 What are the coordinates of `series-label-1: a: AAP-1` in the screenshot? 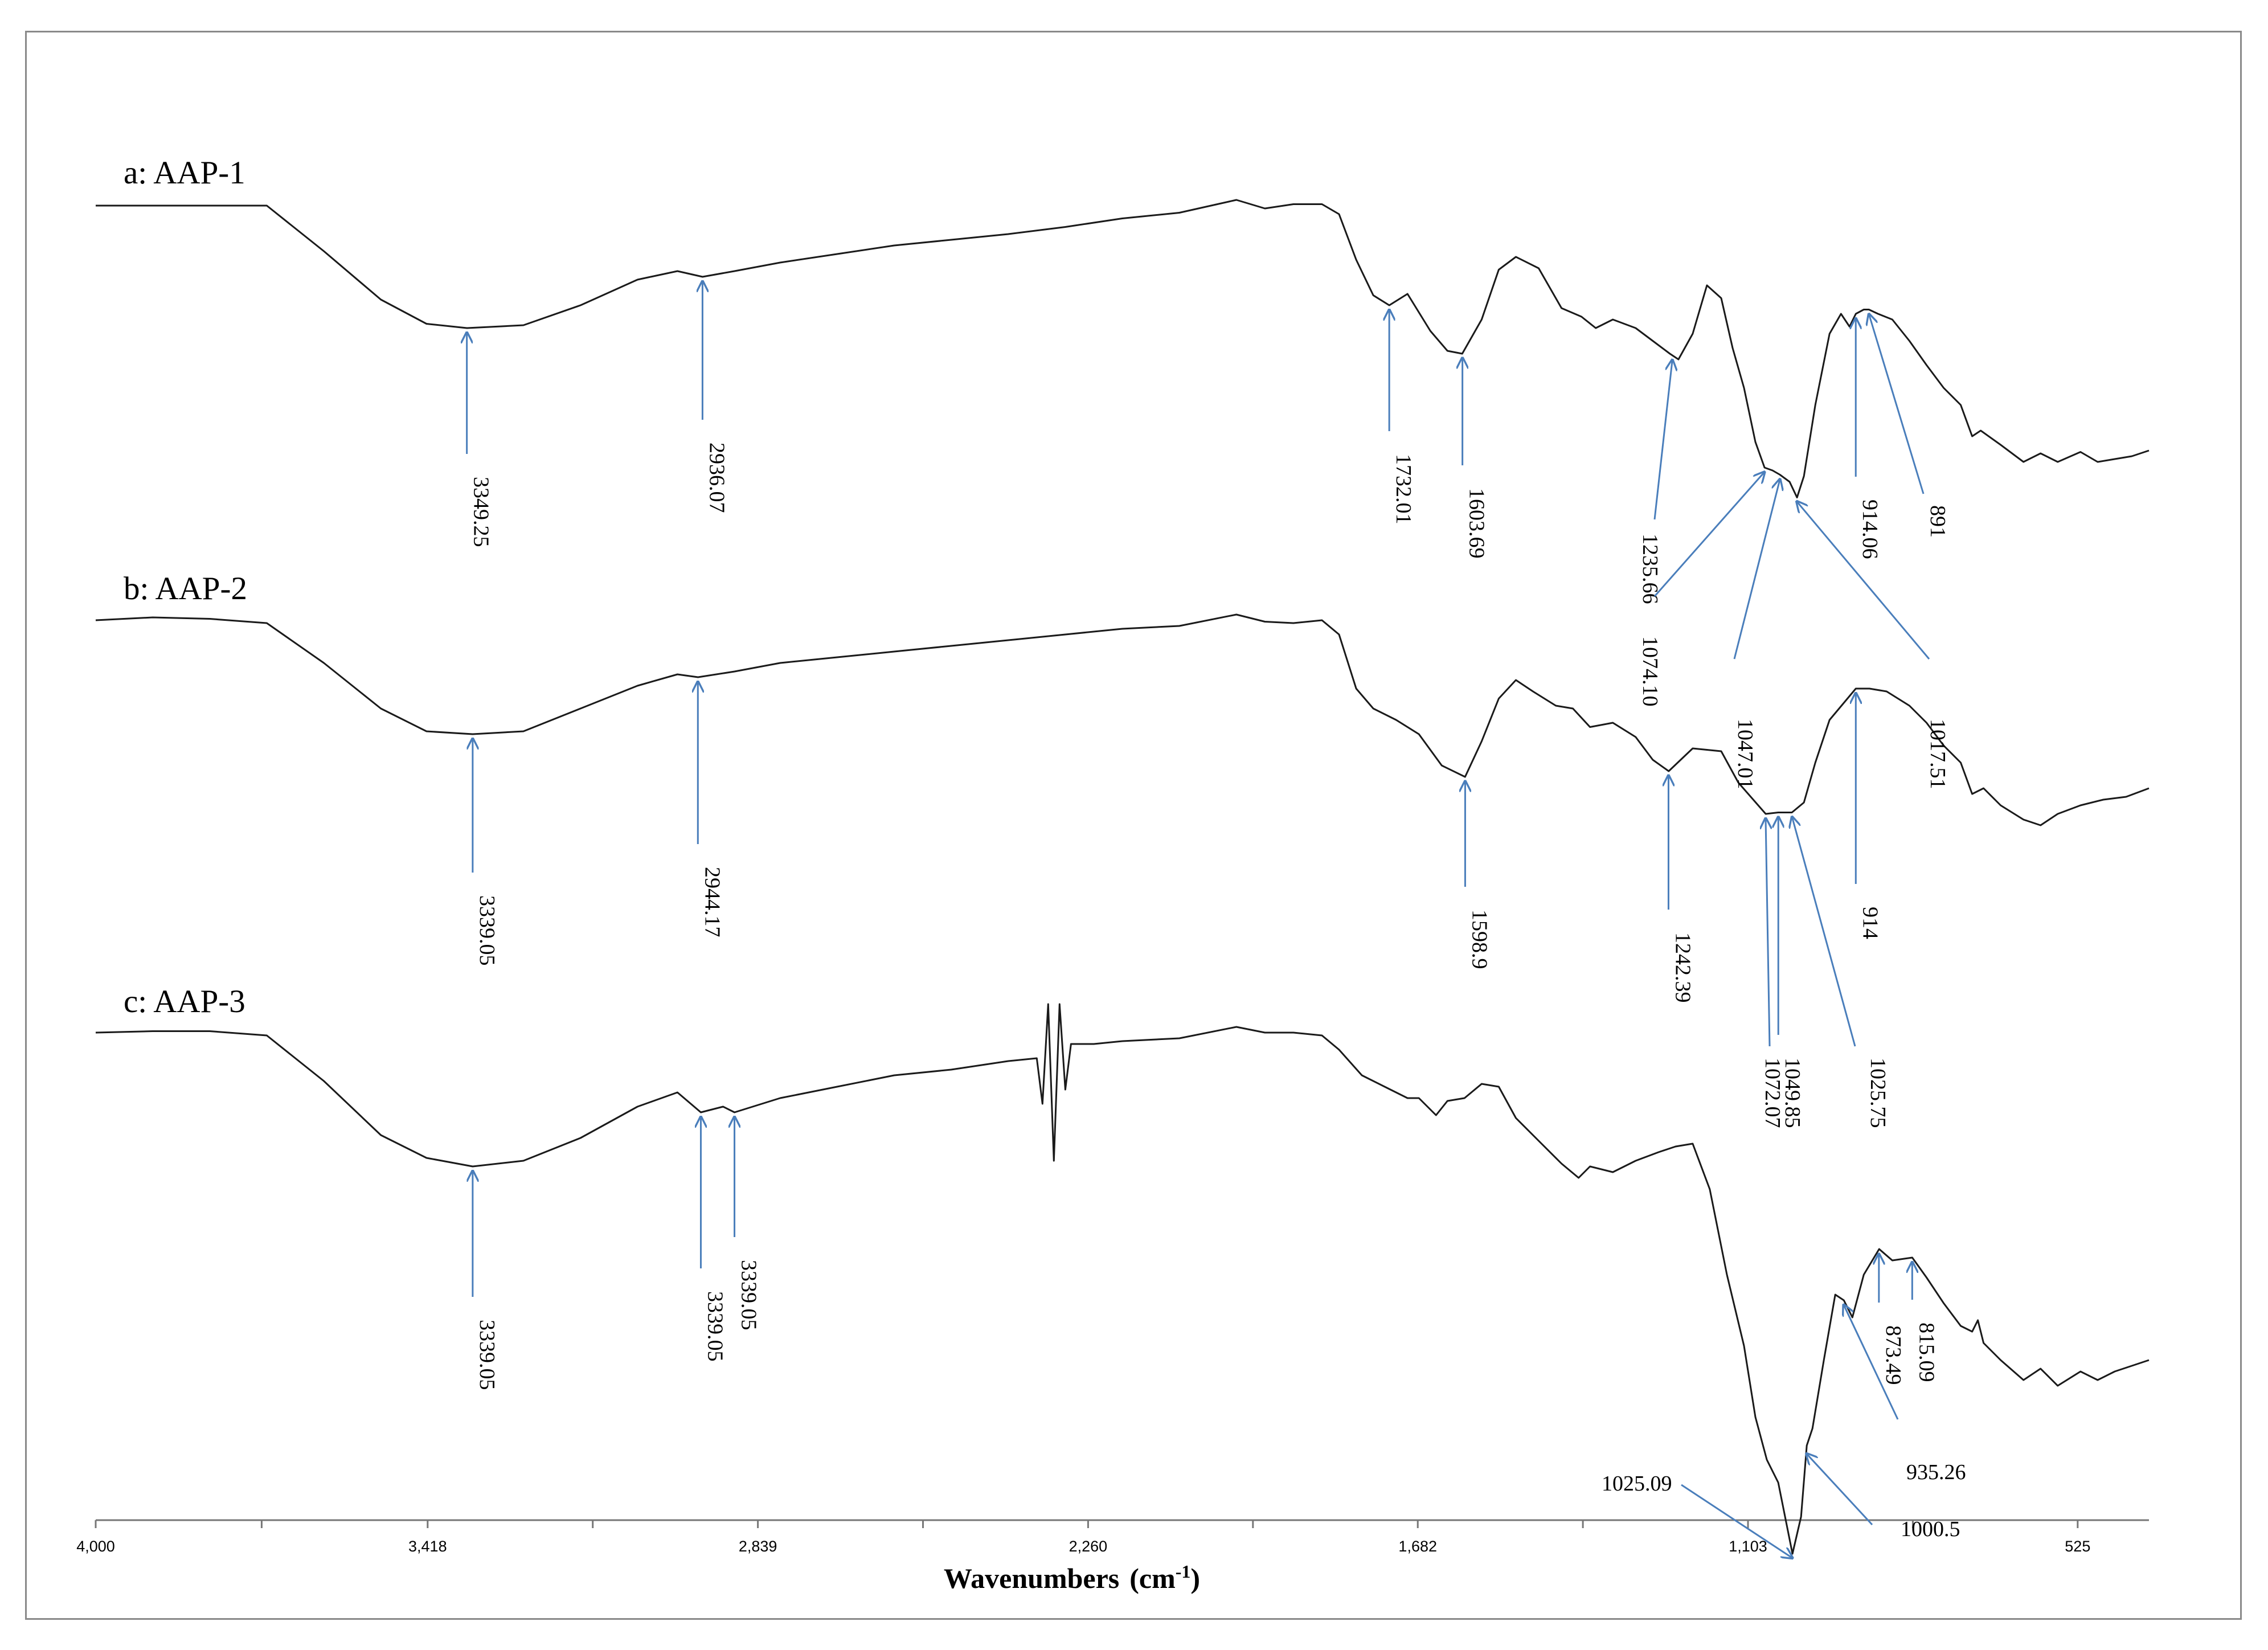 It's located at (185, 173).